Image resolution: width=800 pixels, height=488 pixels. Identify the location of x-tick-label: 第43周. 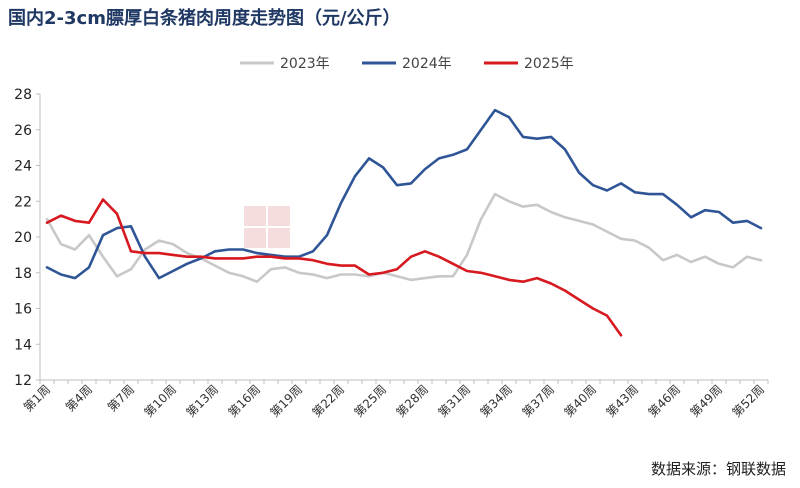
(622, 401).